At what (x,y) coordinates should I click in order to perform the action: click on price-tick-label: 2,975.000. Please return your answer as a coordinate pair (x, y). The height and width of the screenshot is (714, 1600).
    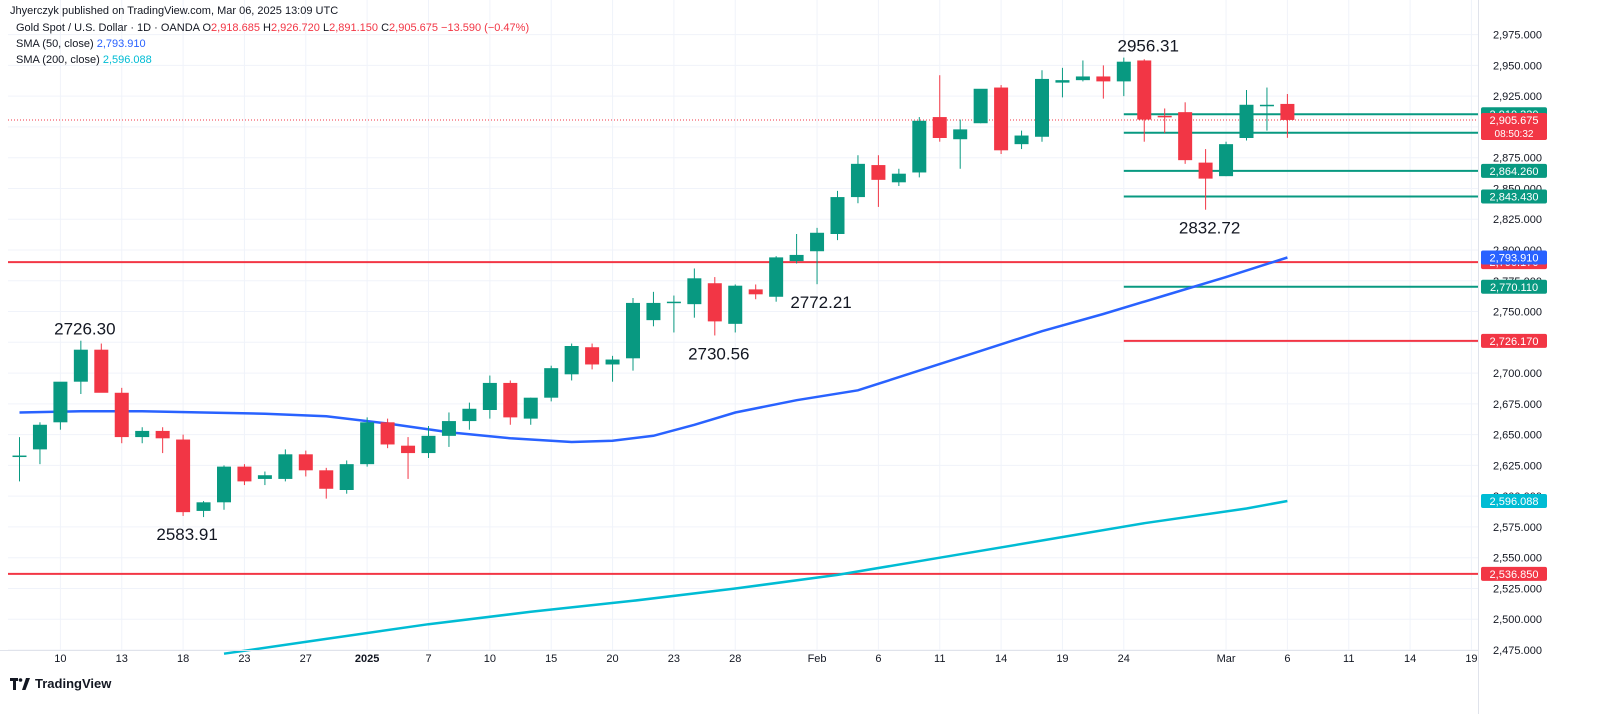
    Looking at the image, I should click on (1517, 36).